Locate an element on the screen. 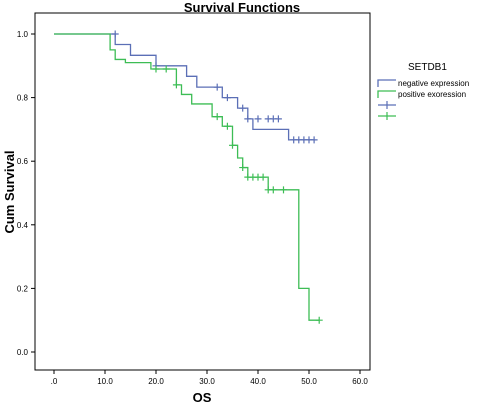 This screenshot has width=480, height=411. x-tick-label: 40.0 is located at coordinates (258, 381).